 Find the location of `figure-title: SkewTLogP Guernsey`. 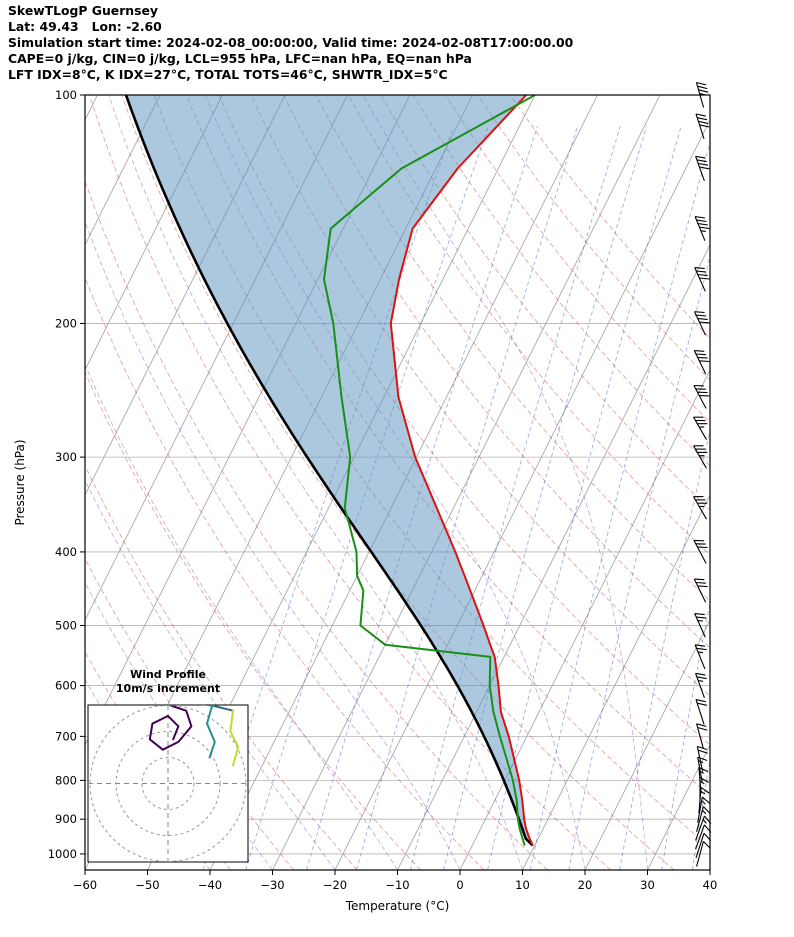

figure-title: SkewTLogP Guernsey is located at coordinates (83, 10).